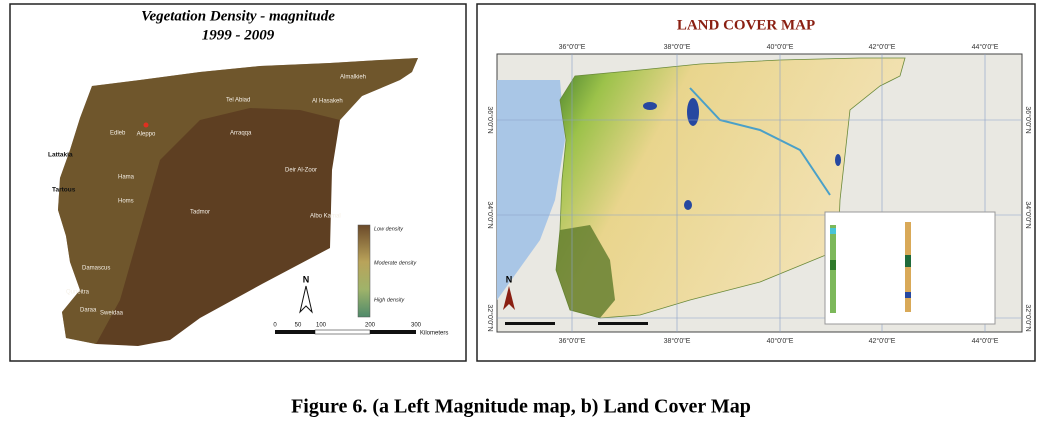 The width and height of the screenshot is (1043, 439). Describe the element at coordinates (200, 213) in the screenshot. I see `city-label: Tadmor` at that location.